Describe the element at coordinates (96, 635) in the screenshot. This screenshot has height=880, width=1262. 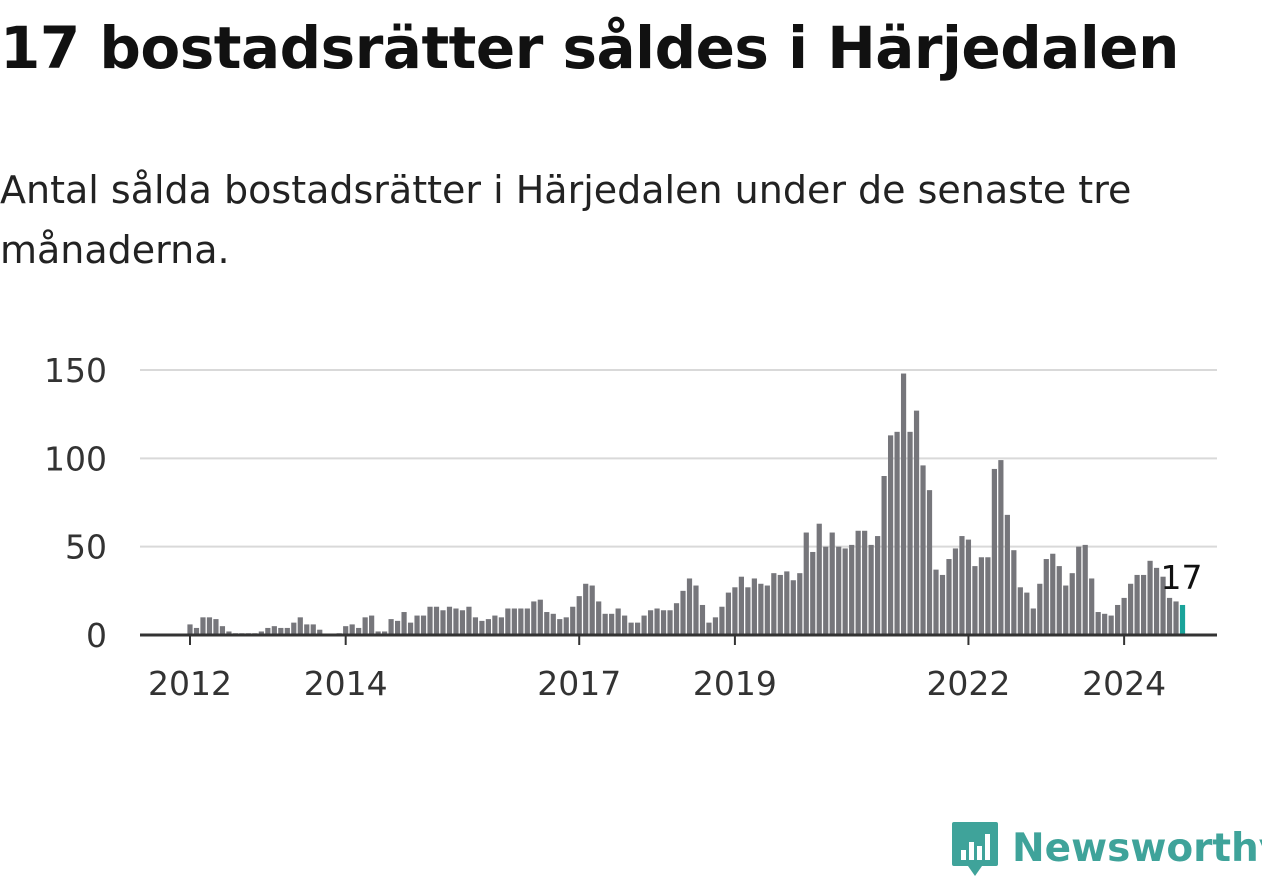
I see `y-tick-label: 0` at that location.